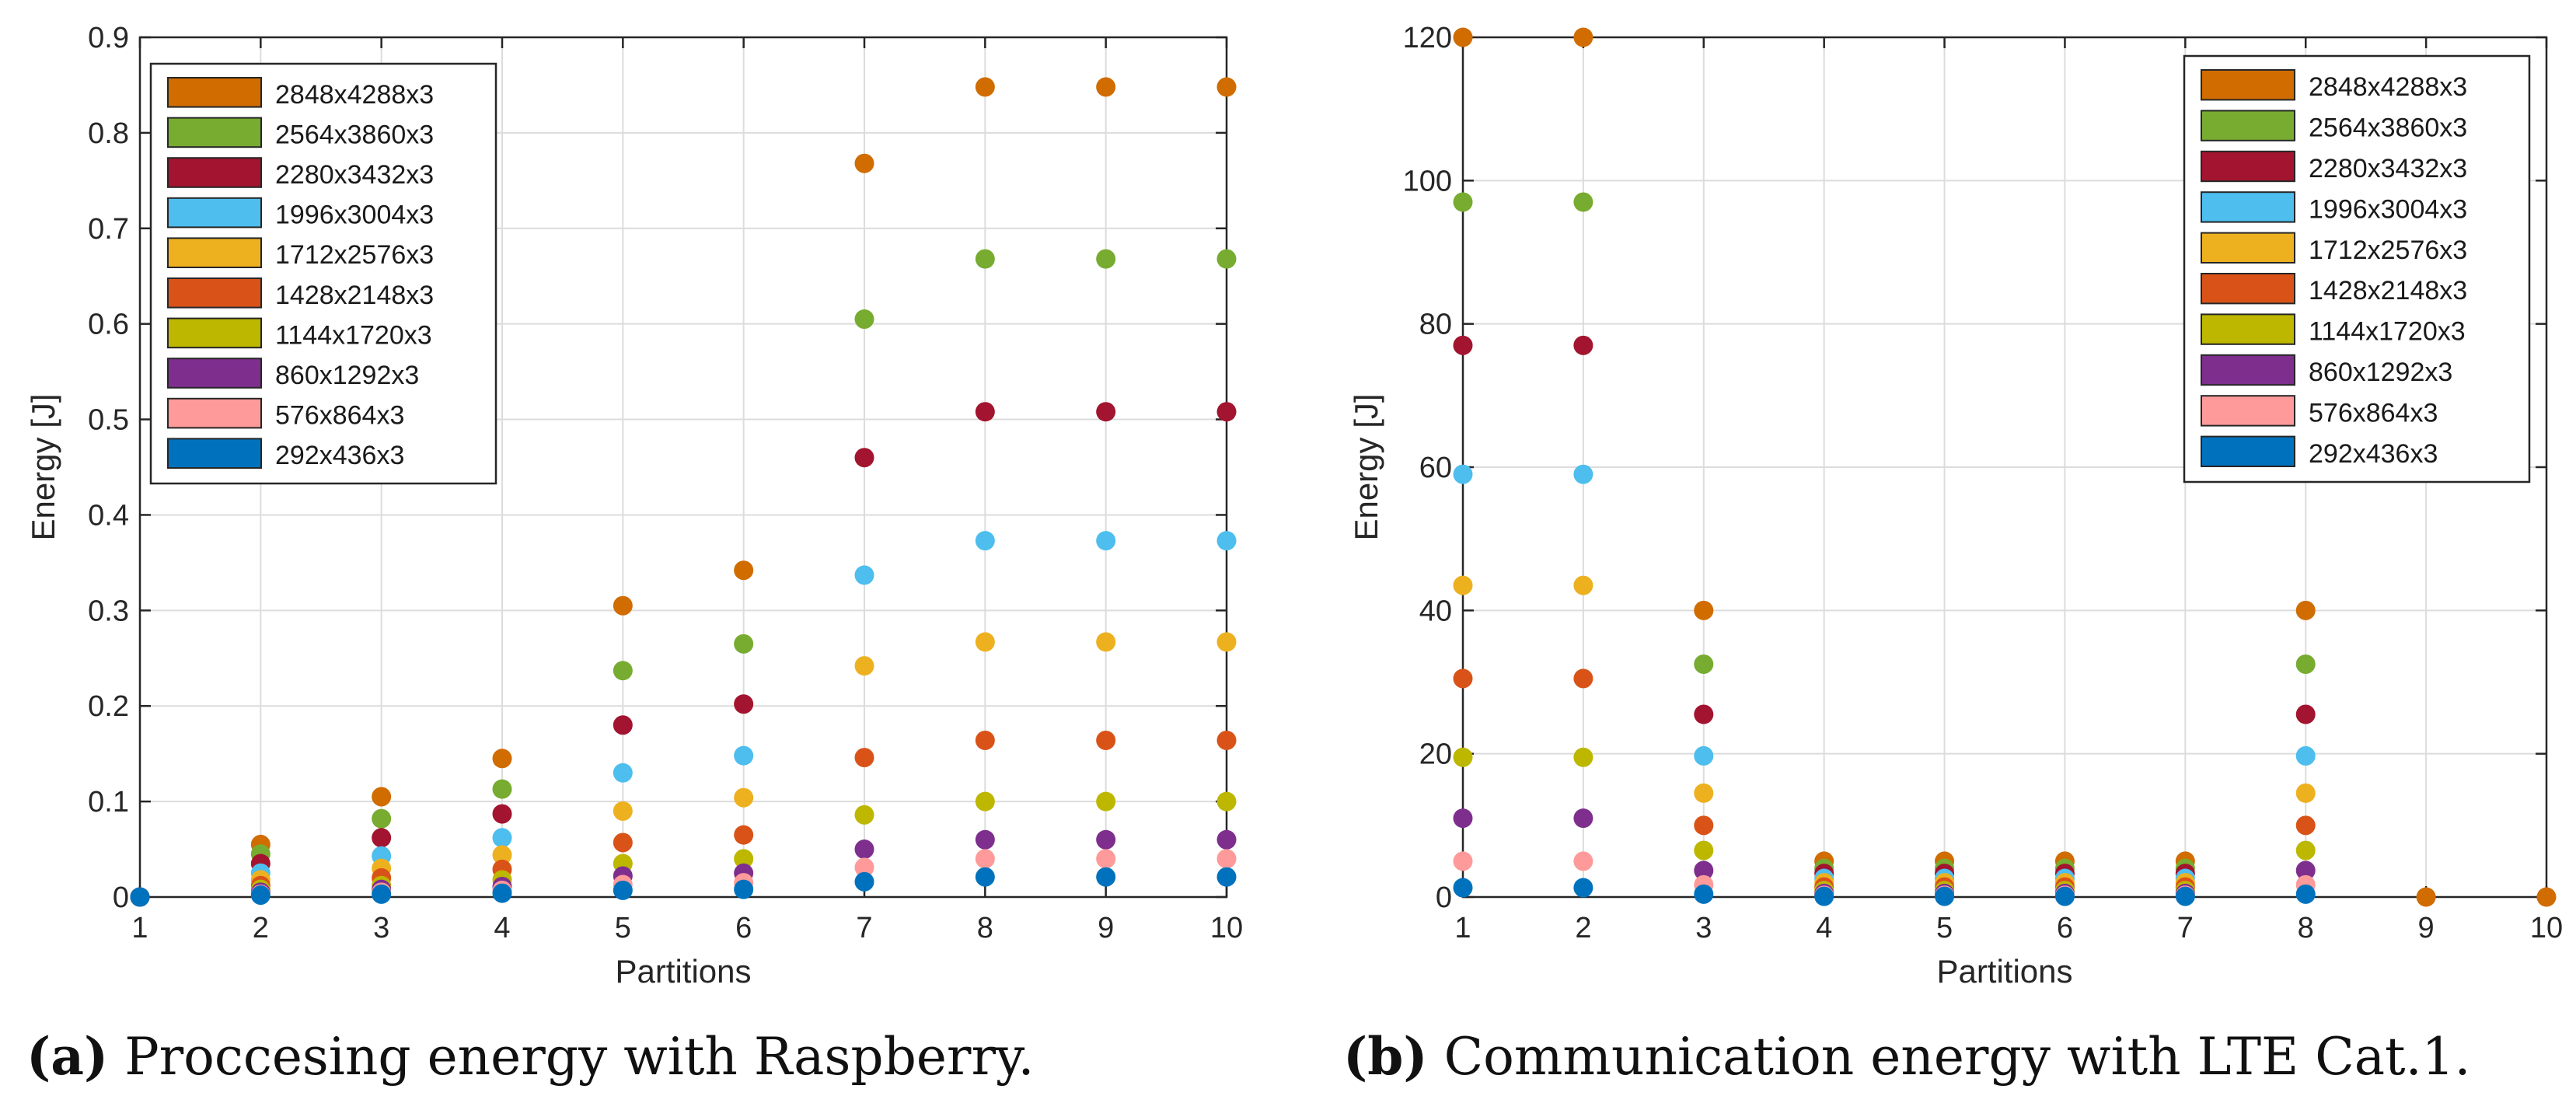 The image size is (2576, 1117). I want to click on x-tick-label: 9, so click(2427, 928).